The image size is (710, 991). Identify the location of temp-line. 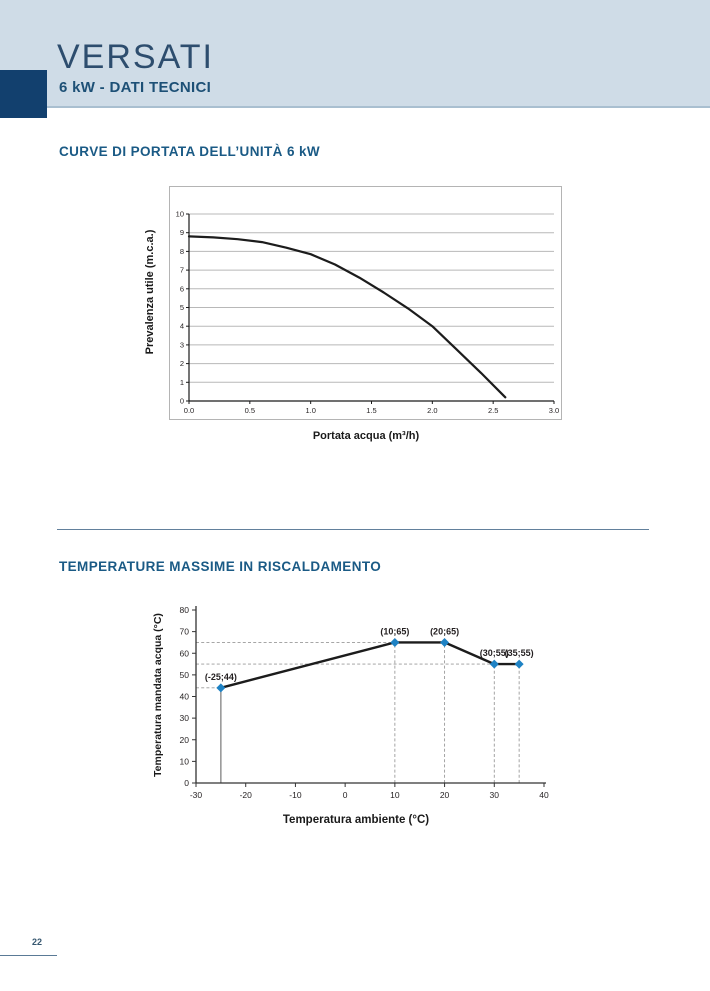
(370, 665).